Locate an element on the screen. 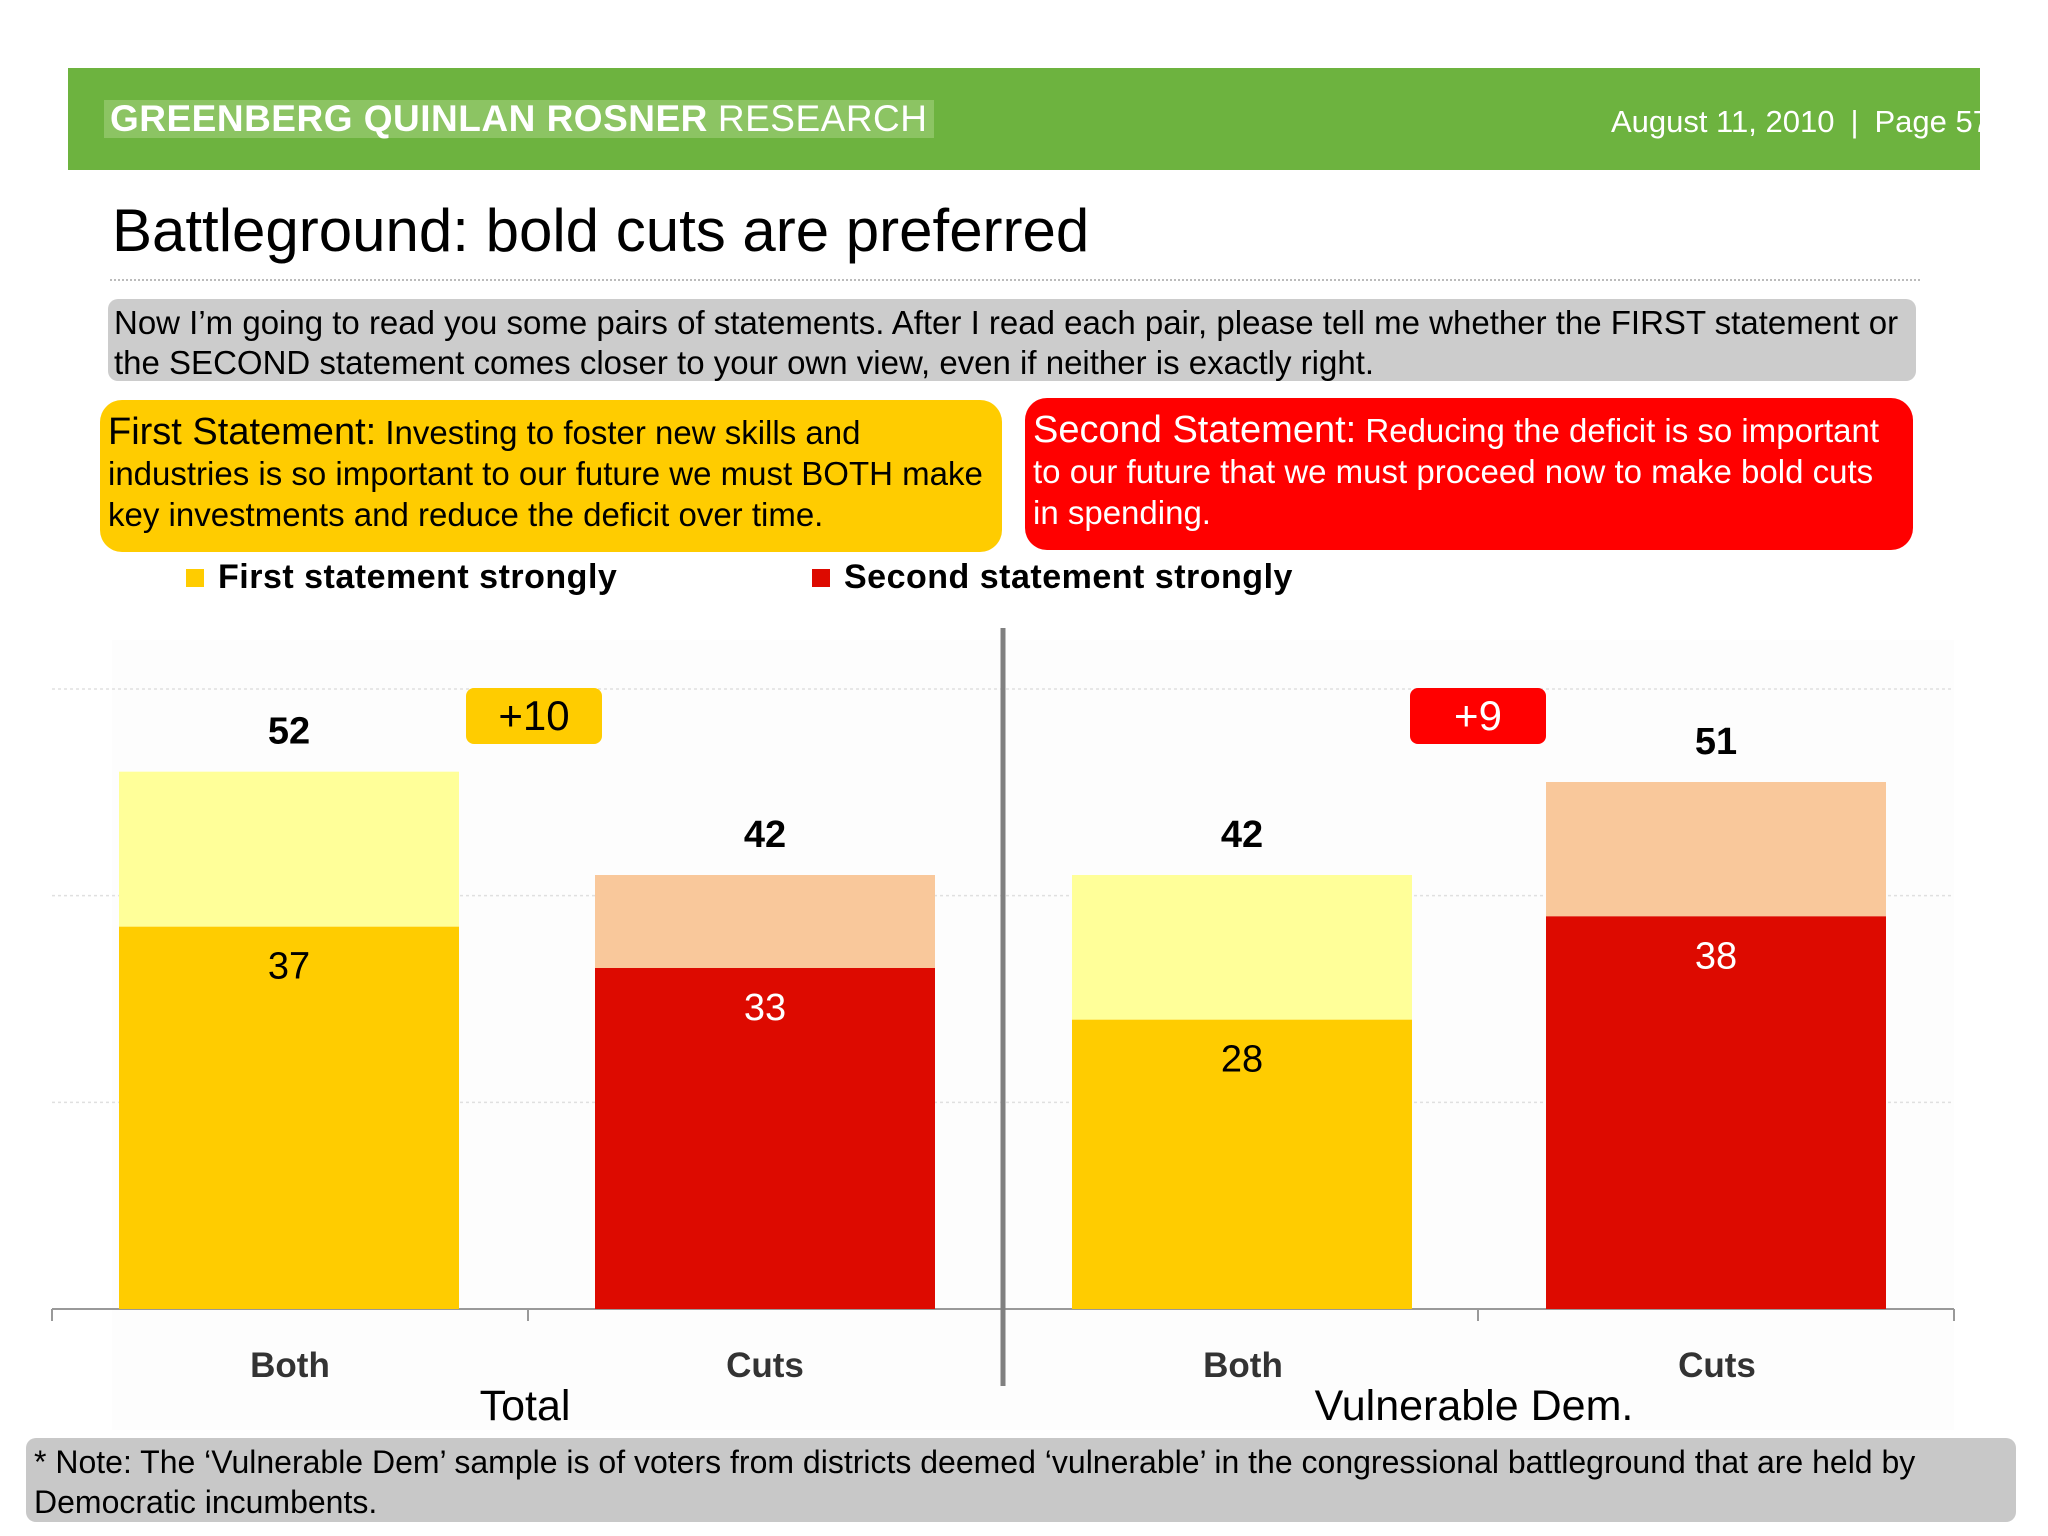 The width and height of the screenshot is (2048, 1536). vulnerable-margin-badge: +9 is located at coordinates (1478, 716).